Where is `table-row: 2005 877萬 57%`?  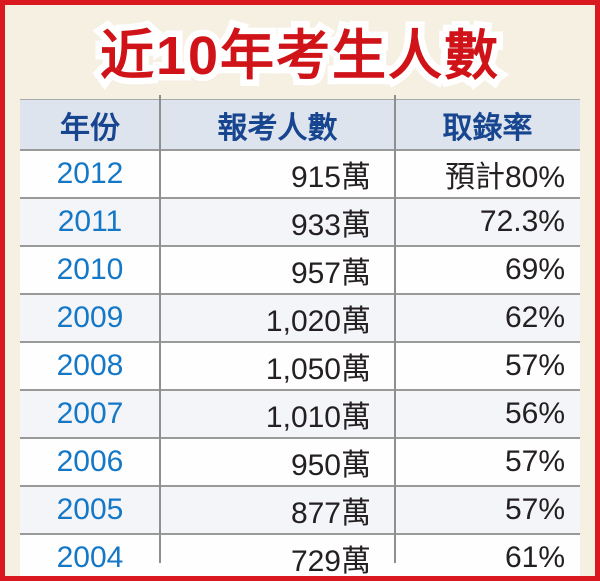 table-row: 2005 877萬 57% is located at coordinates (300, 510).